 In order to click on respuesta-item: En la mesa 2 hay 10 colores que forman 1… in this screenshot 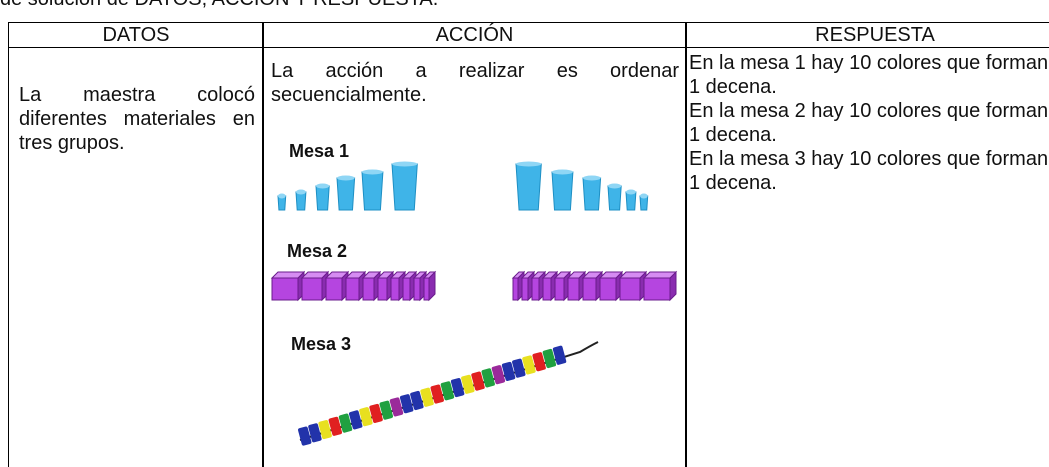, I will do `click(869, 123)`.